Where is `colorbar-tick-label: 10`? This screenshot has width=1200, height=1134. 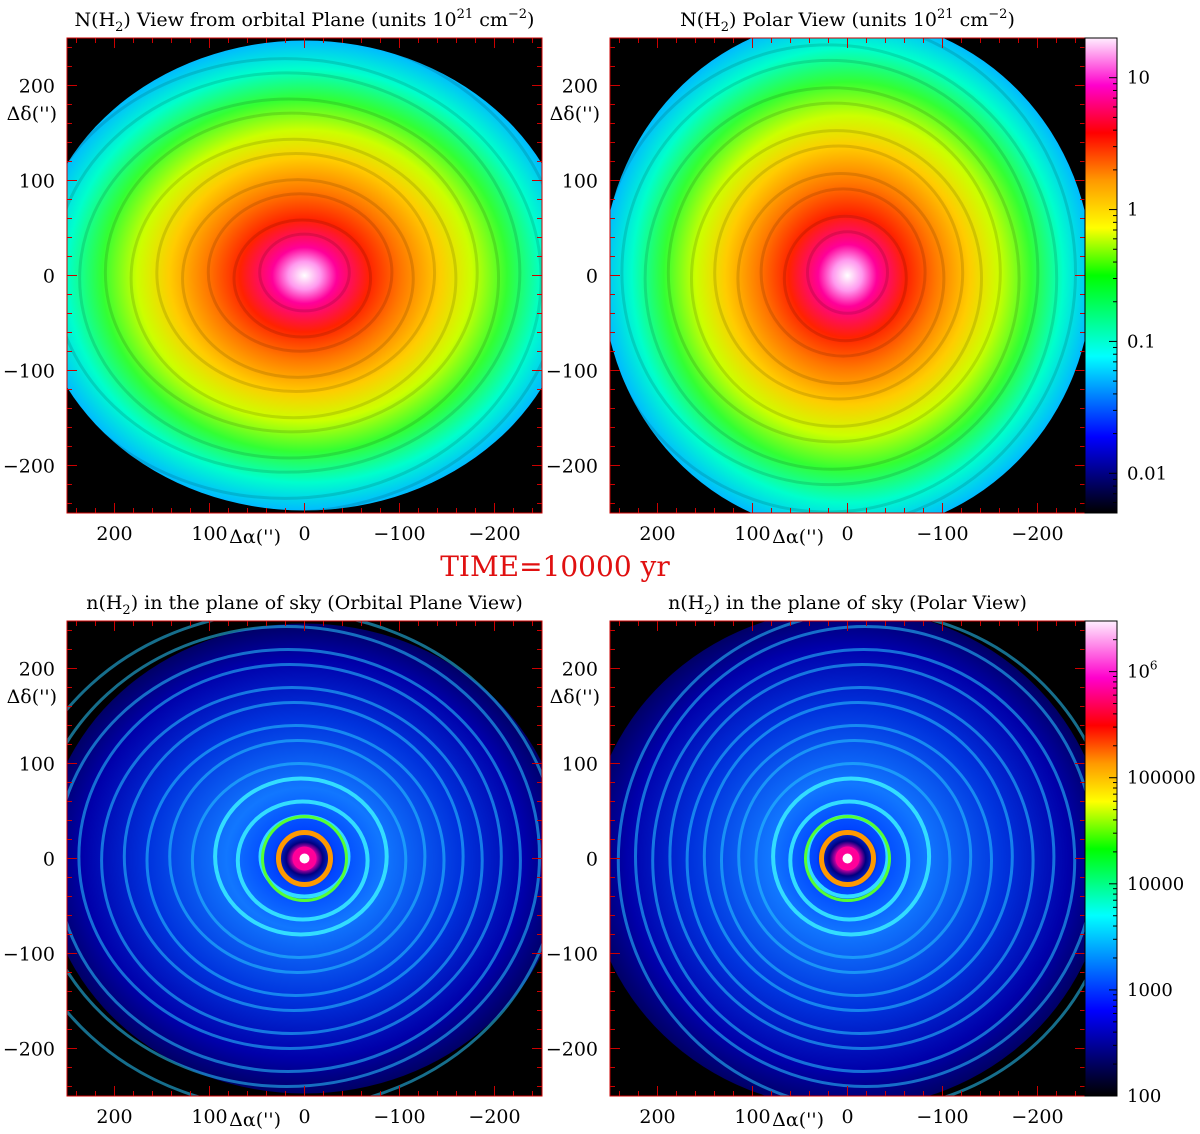 colorbar-tick-label: 10 is located at coordinates (1138, 78).